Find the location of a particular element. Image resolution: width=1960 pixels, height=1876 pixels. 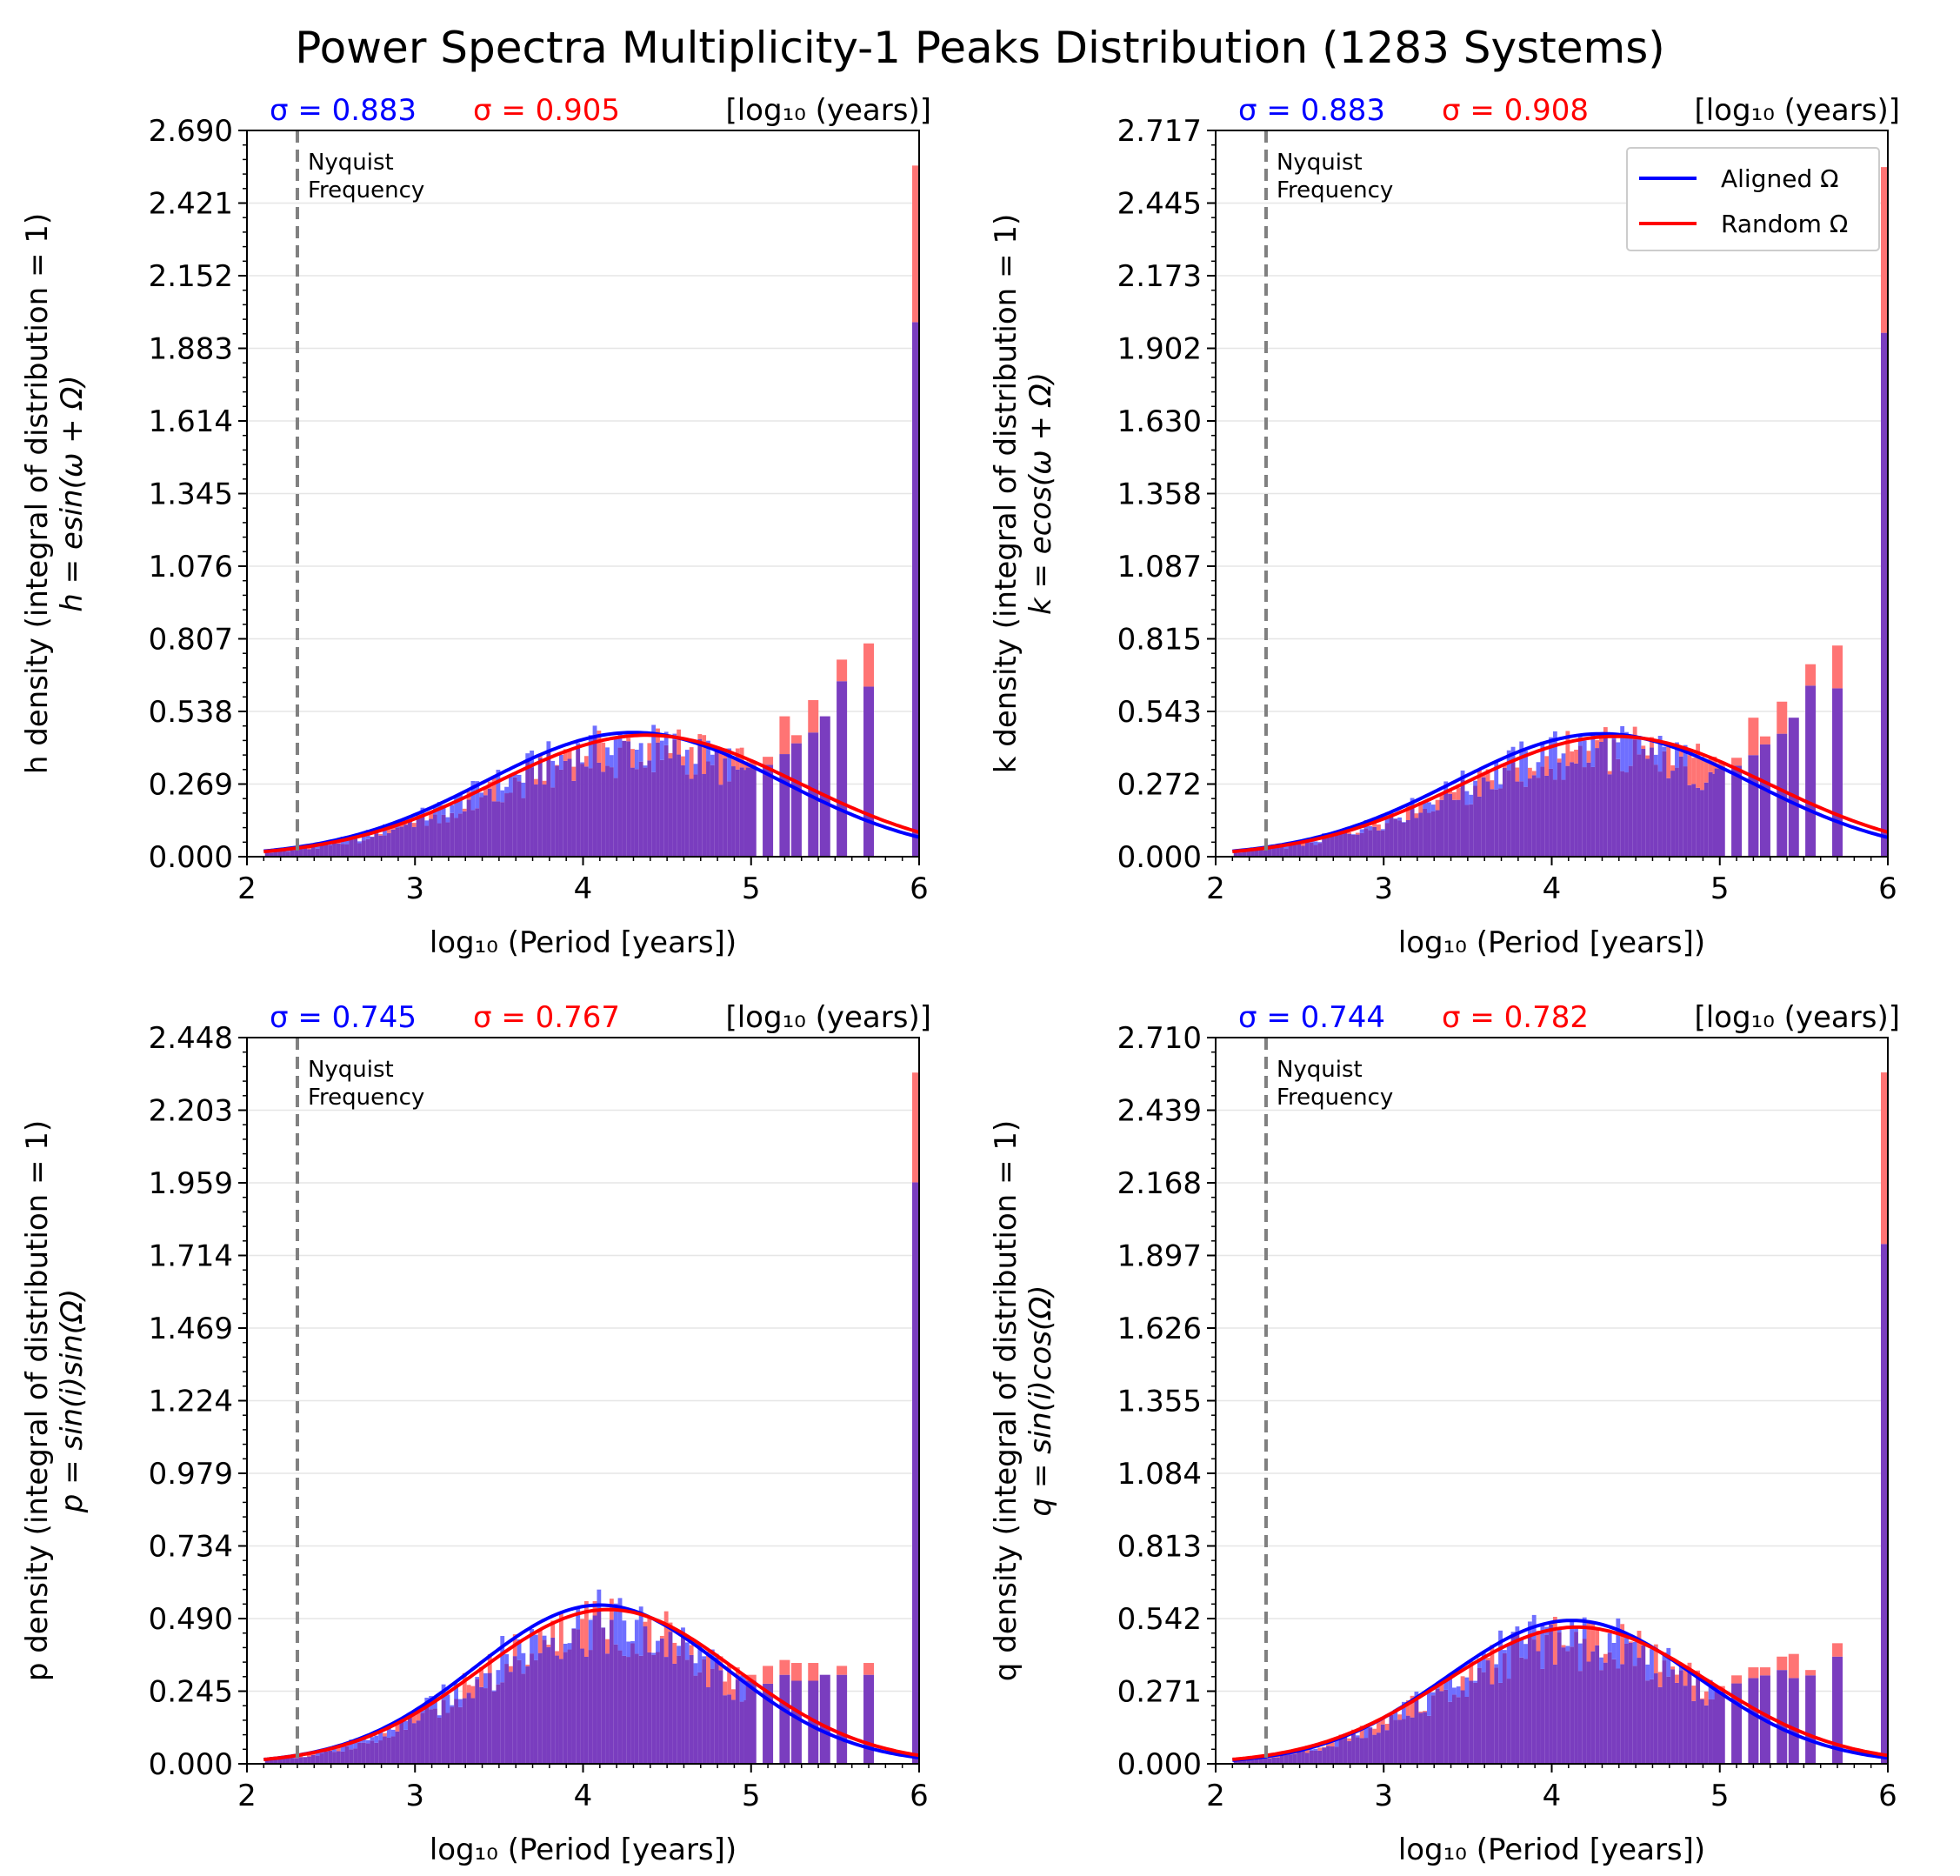

x-tick-label: 4 is located at coordinates (1552, 888).